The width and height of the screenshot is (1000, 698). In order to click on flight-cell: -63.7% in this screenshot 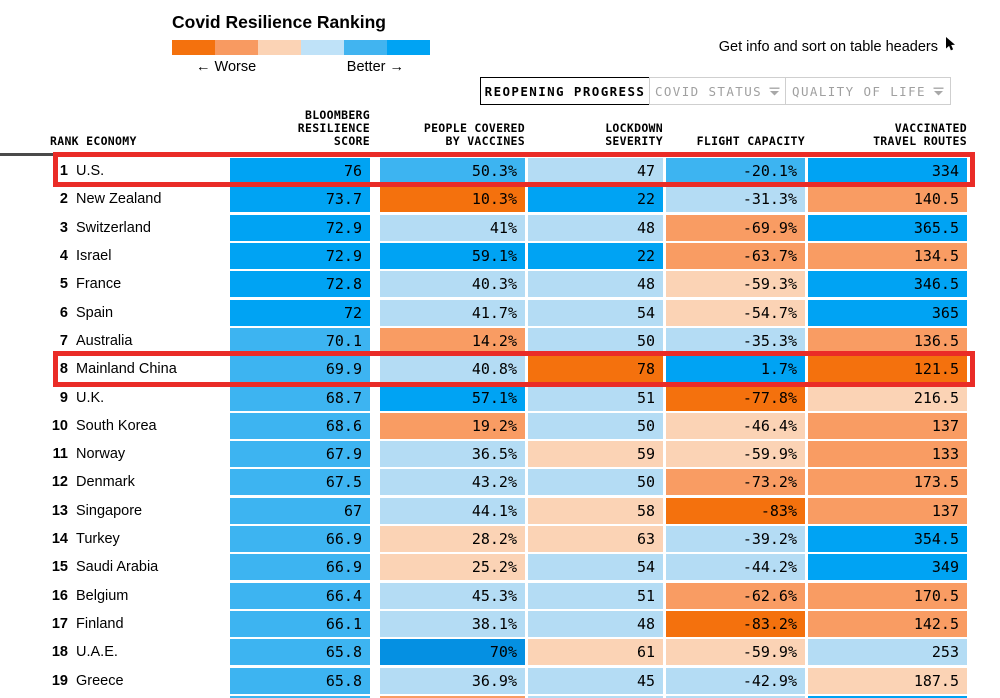, I will do `click(735, 255)`.